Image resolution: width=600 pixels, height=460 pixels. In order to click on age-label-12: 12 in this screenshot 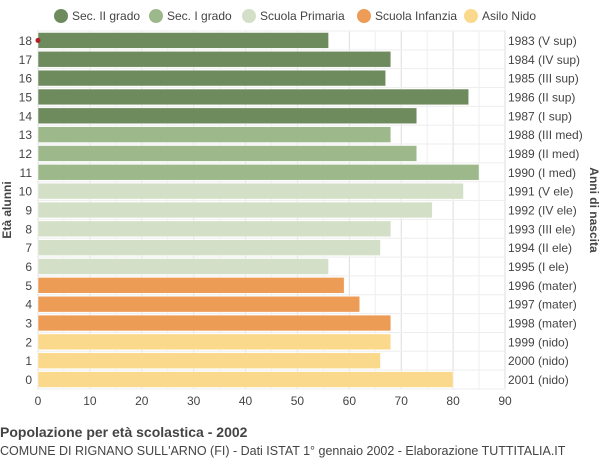, I will do `click(26, 154)`.